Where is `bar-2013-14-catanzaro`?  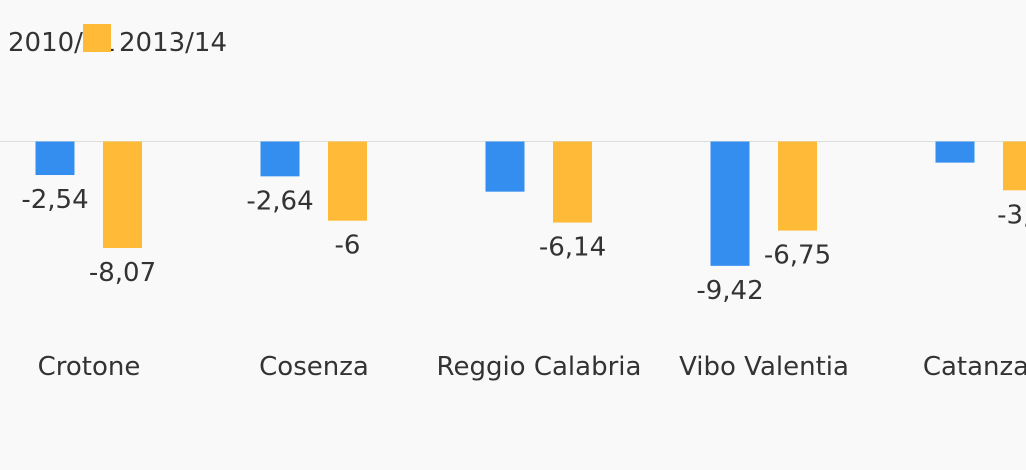
bar-2013-14-catanzaro is located at coordinates (1014, 166).